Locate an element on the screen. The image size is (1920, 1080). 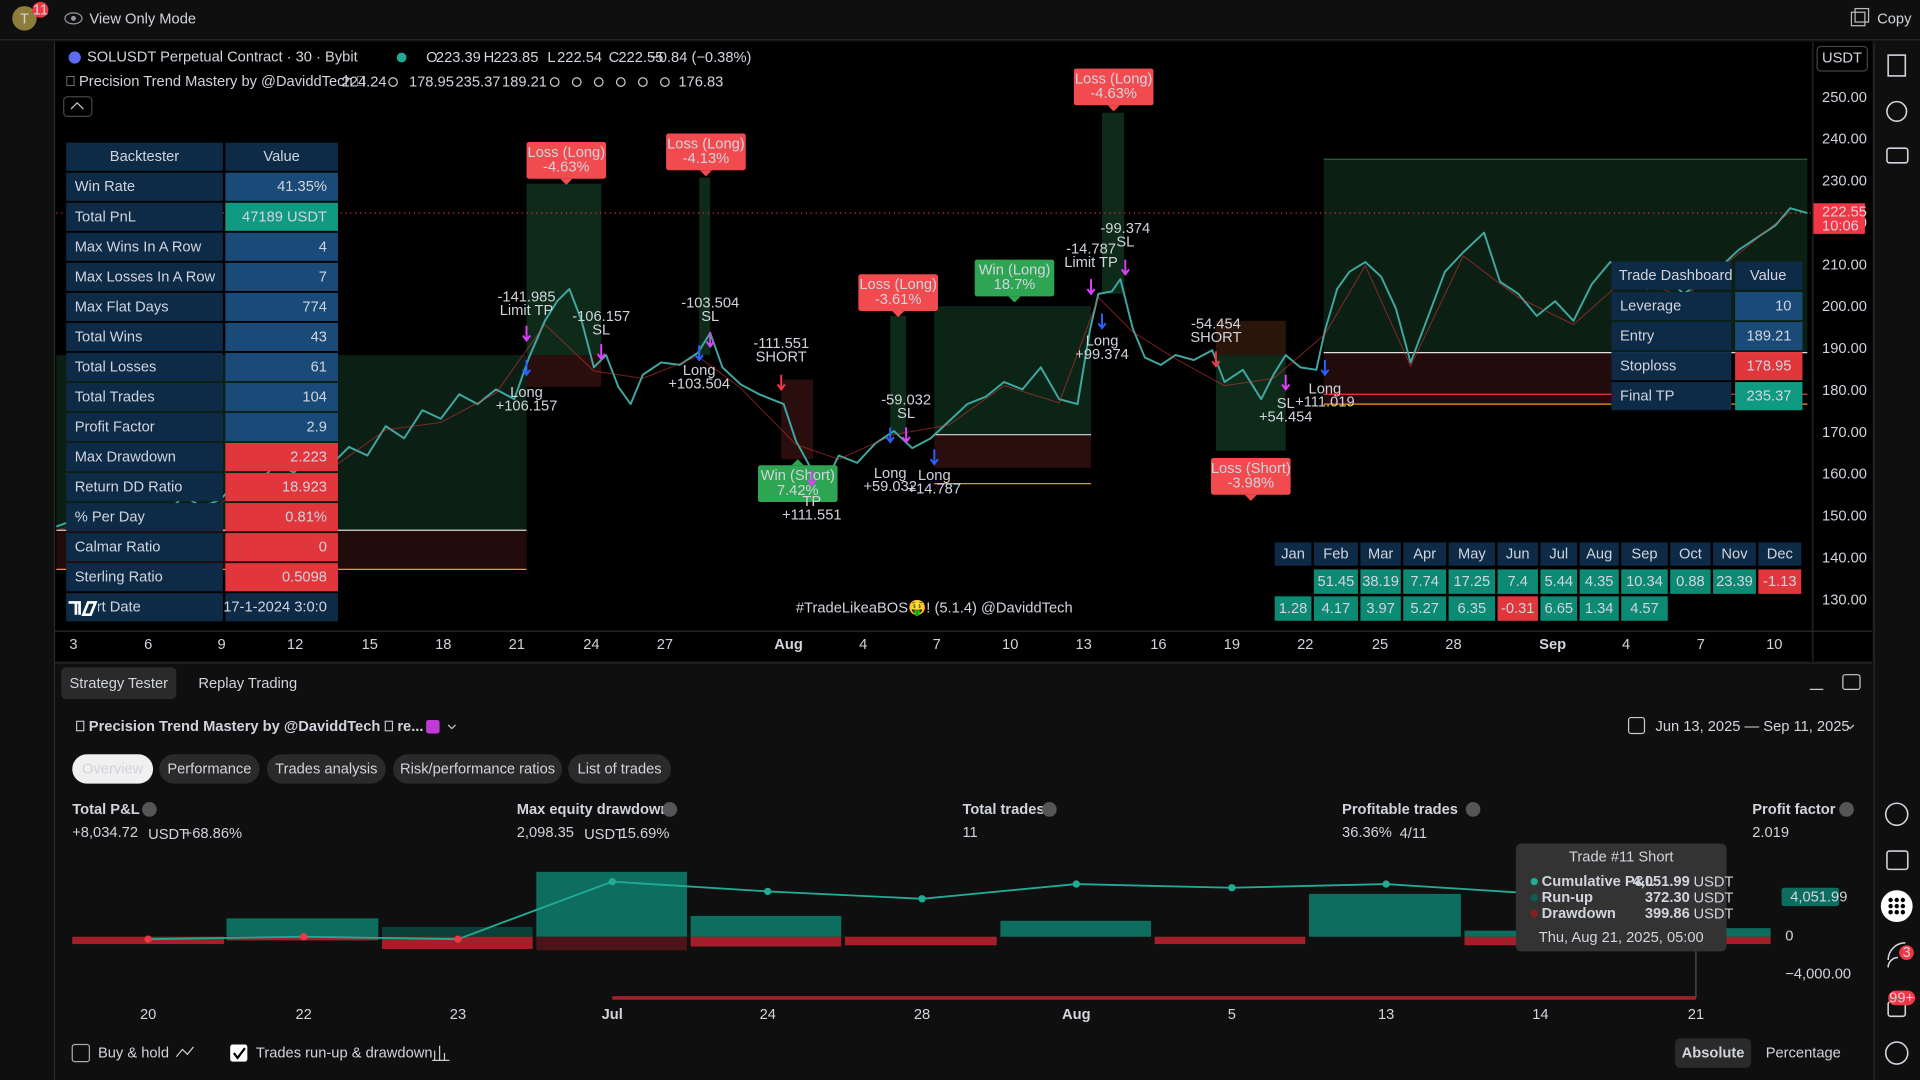
metric-value: 11 is located at coordinates (969, 833).